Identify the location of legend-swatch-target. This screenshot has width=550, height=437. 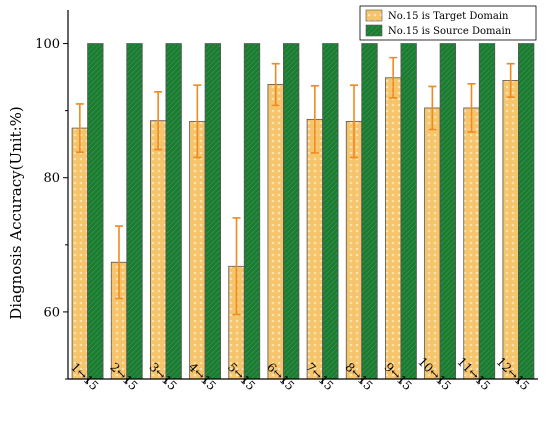
(374, 15).